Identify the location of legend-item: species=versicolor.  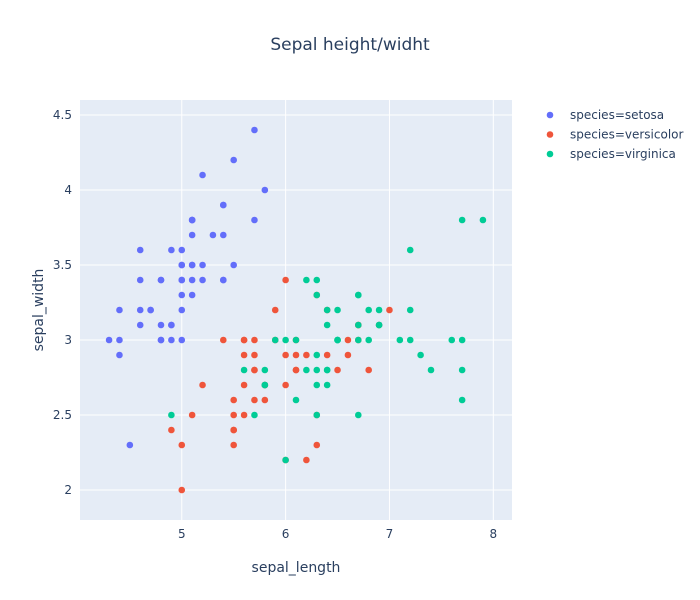
(615, 135).